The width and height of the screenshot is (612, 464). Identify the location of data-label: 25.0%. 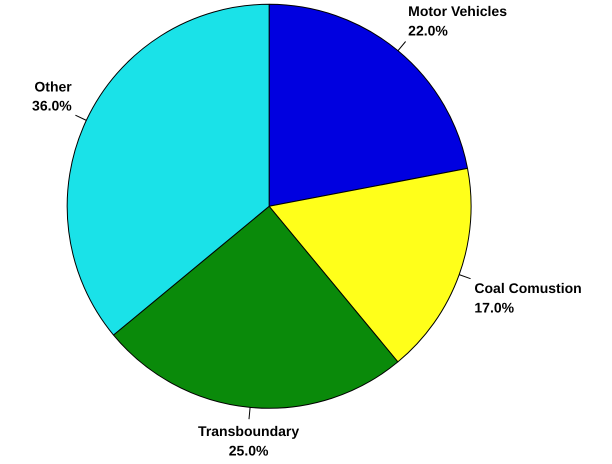
(249, 450).